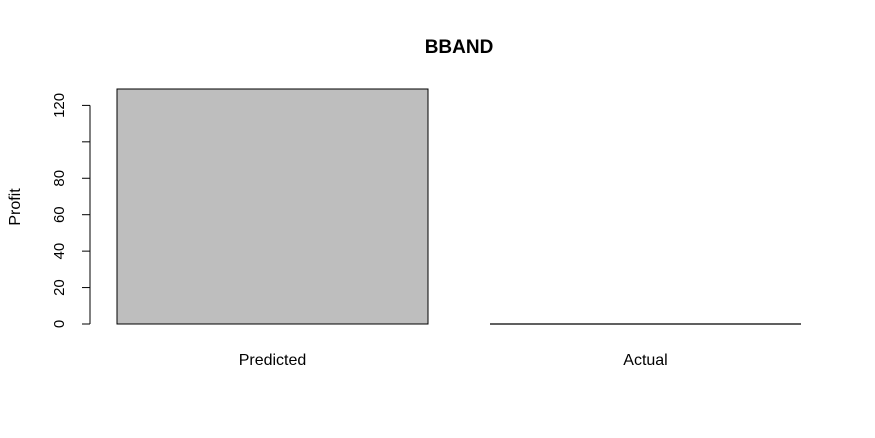 This screenshot has height=438, width=875. I want to click on y-tick-label: 80, so click(59, 178).